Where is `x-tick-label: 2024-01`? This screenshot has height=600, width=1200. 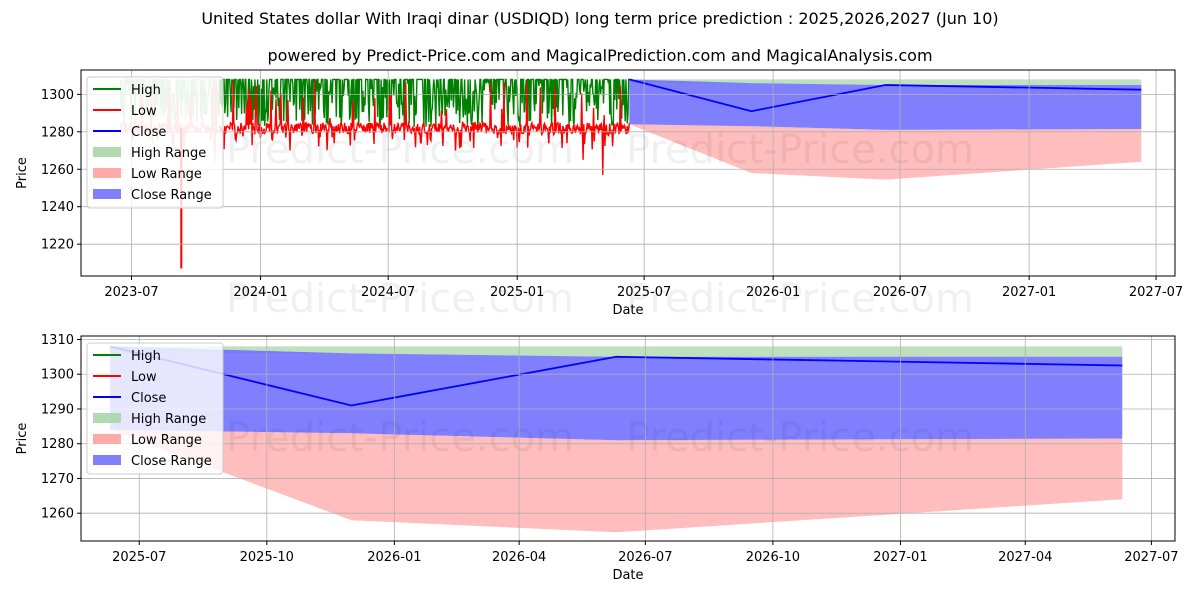
x-tick-label: 2024-01 is located at coordinates (260, 292).